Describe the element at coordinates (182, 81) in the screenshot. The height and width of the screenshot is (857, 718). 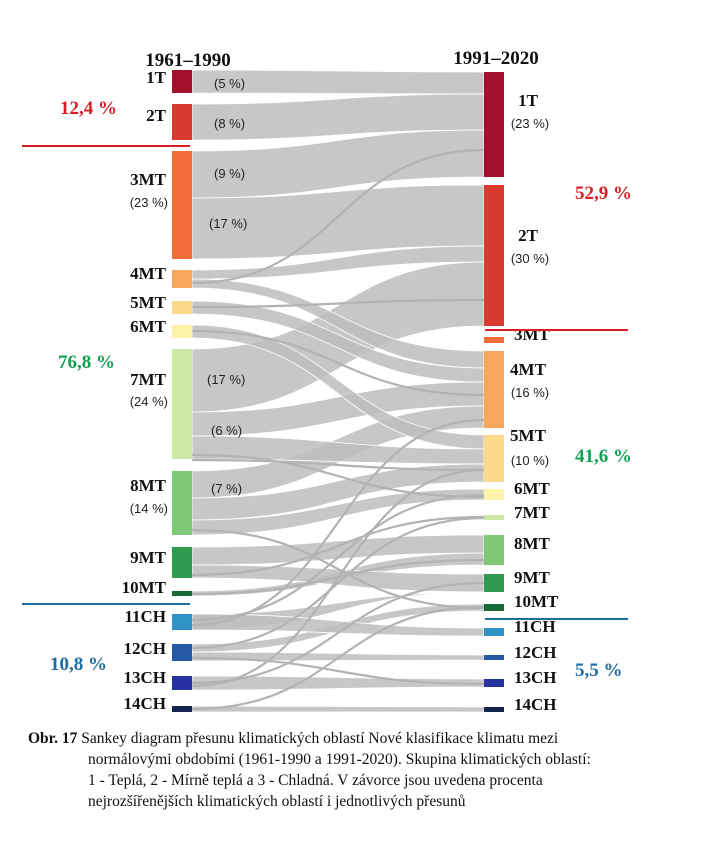
I see `left-node-1t` at that location.